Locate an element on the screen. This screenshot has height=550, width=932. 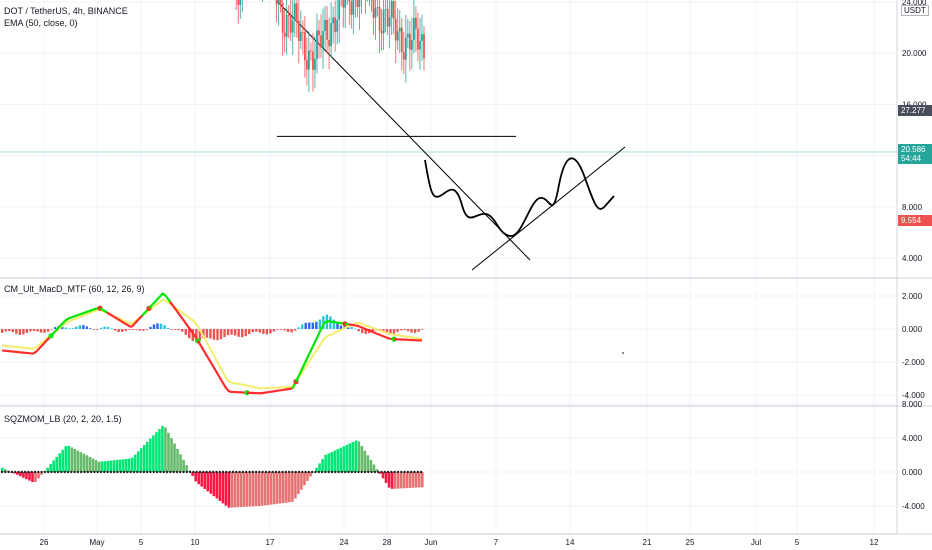
descending-trendline is located at coordinates (403, 130).